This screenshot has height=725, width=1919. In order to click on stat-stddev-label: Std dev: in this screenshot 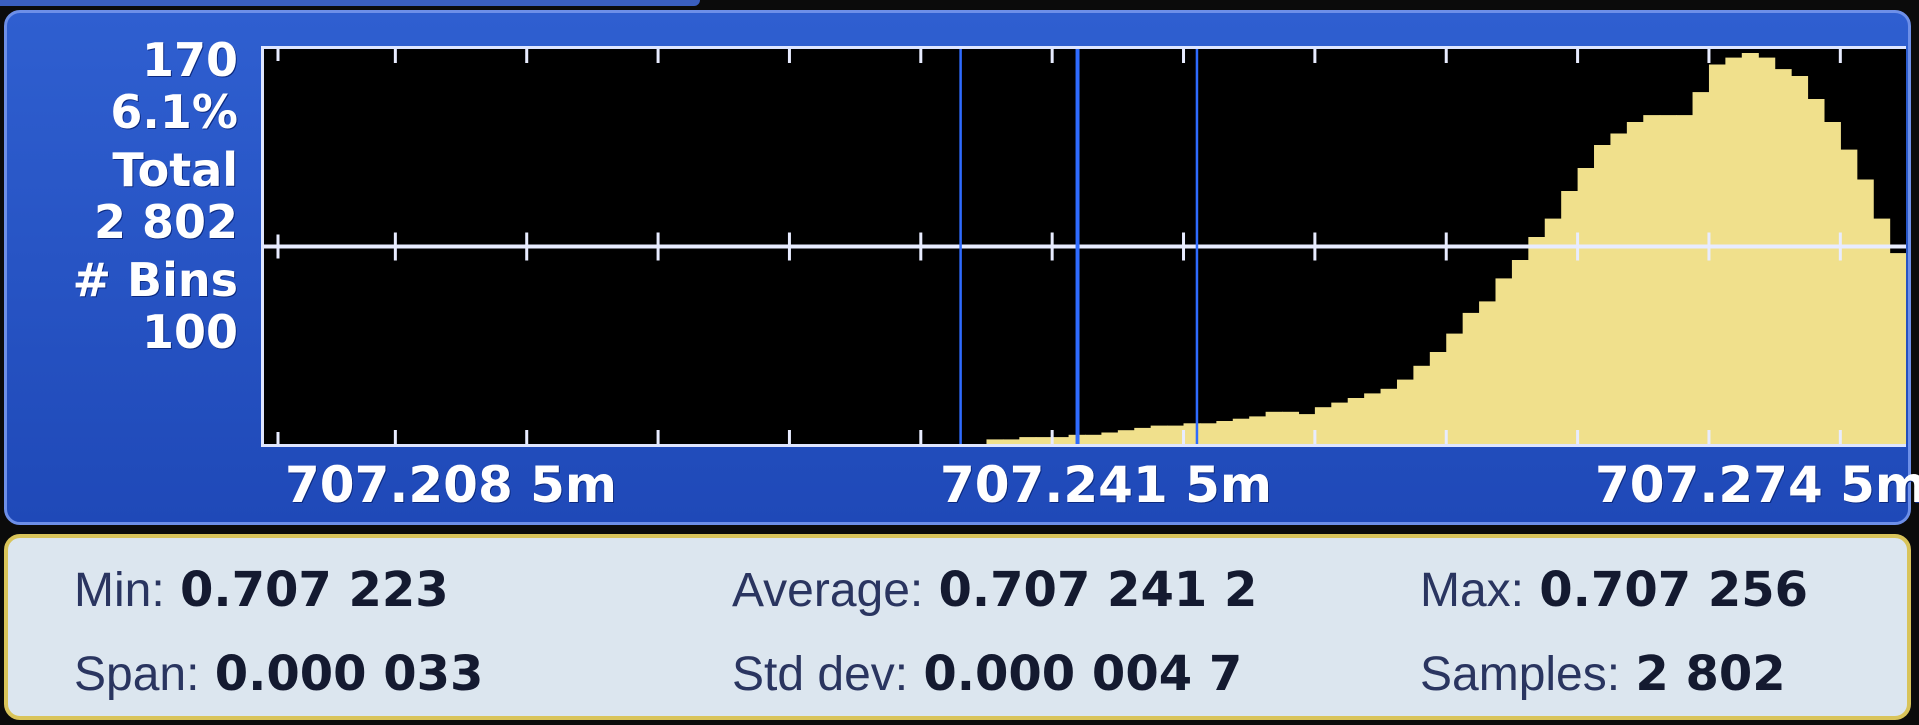, I will do `click(820, 674)`.